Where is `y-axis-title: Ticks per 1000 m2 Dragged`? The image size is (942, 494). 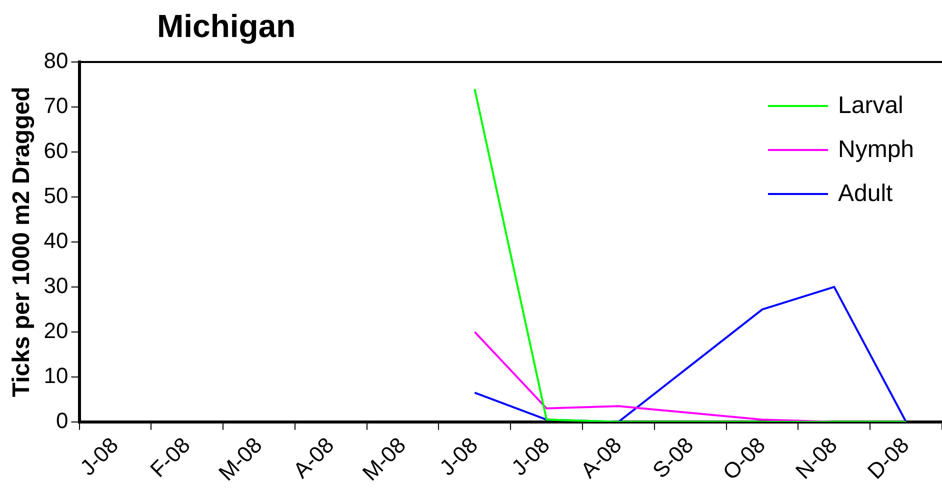 y-axis-title: Ticks per 1000 m2 Dragged is located at coordinates (22, 242).